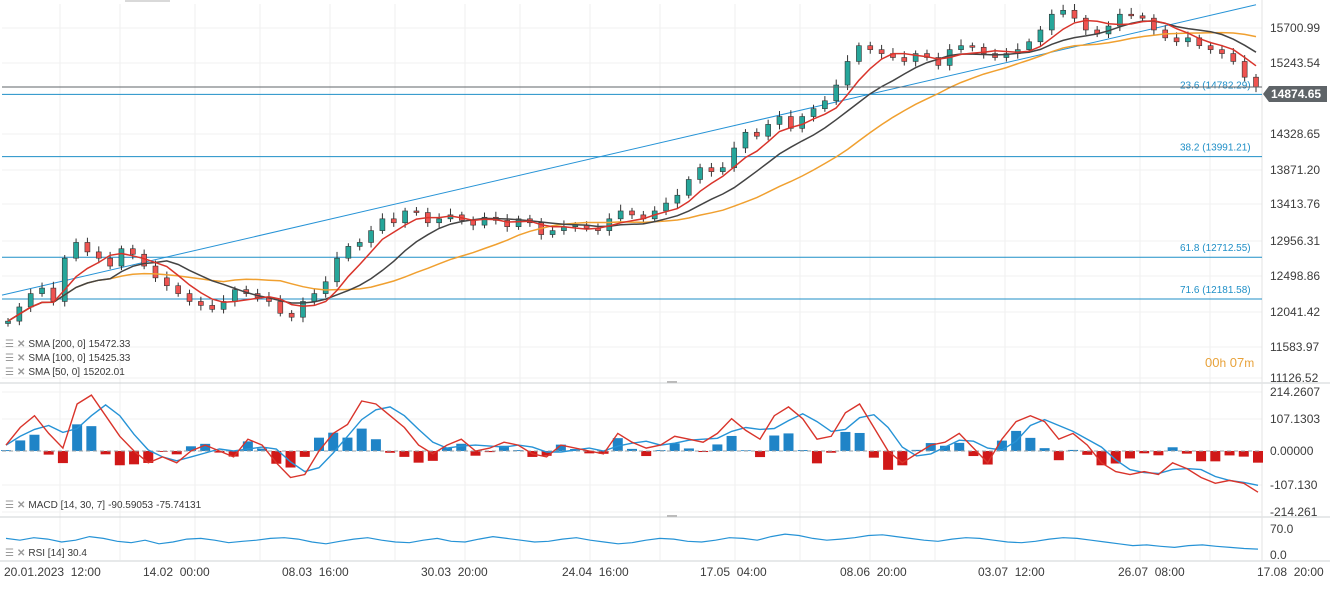 Image resolution: width=1330 pixels, height=589 pixels. What do you see at coordinates (1292, 451) in the screenshot?
I see `macd-tick-label: 0.00000` at bounding box center [1292, 451].